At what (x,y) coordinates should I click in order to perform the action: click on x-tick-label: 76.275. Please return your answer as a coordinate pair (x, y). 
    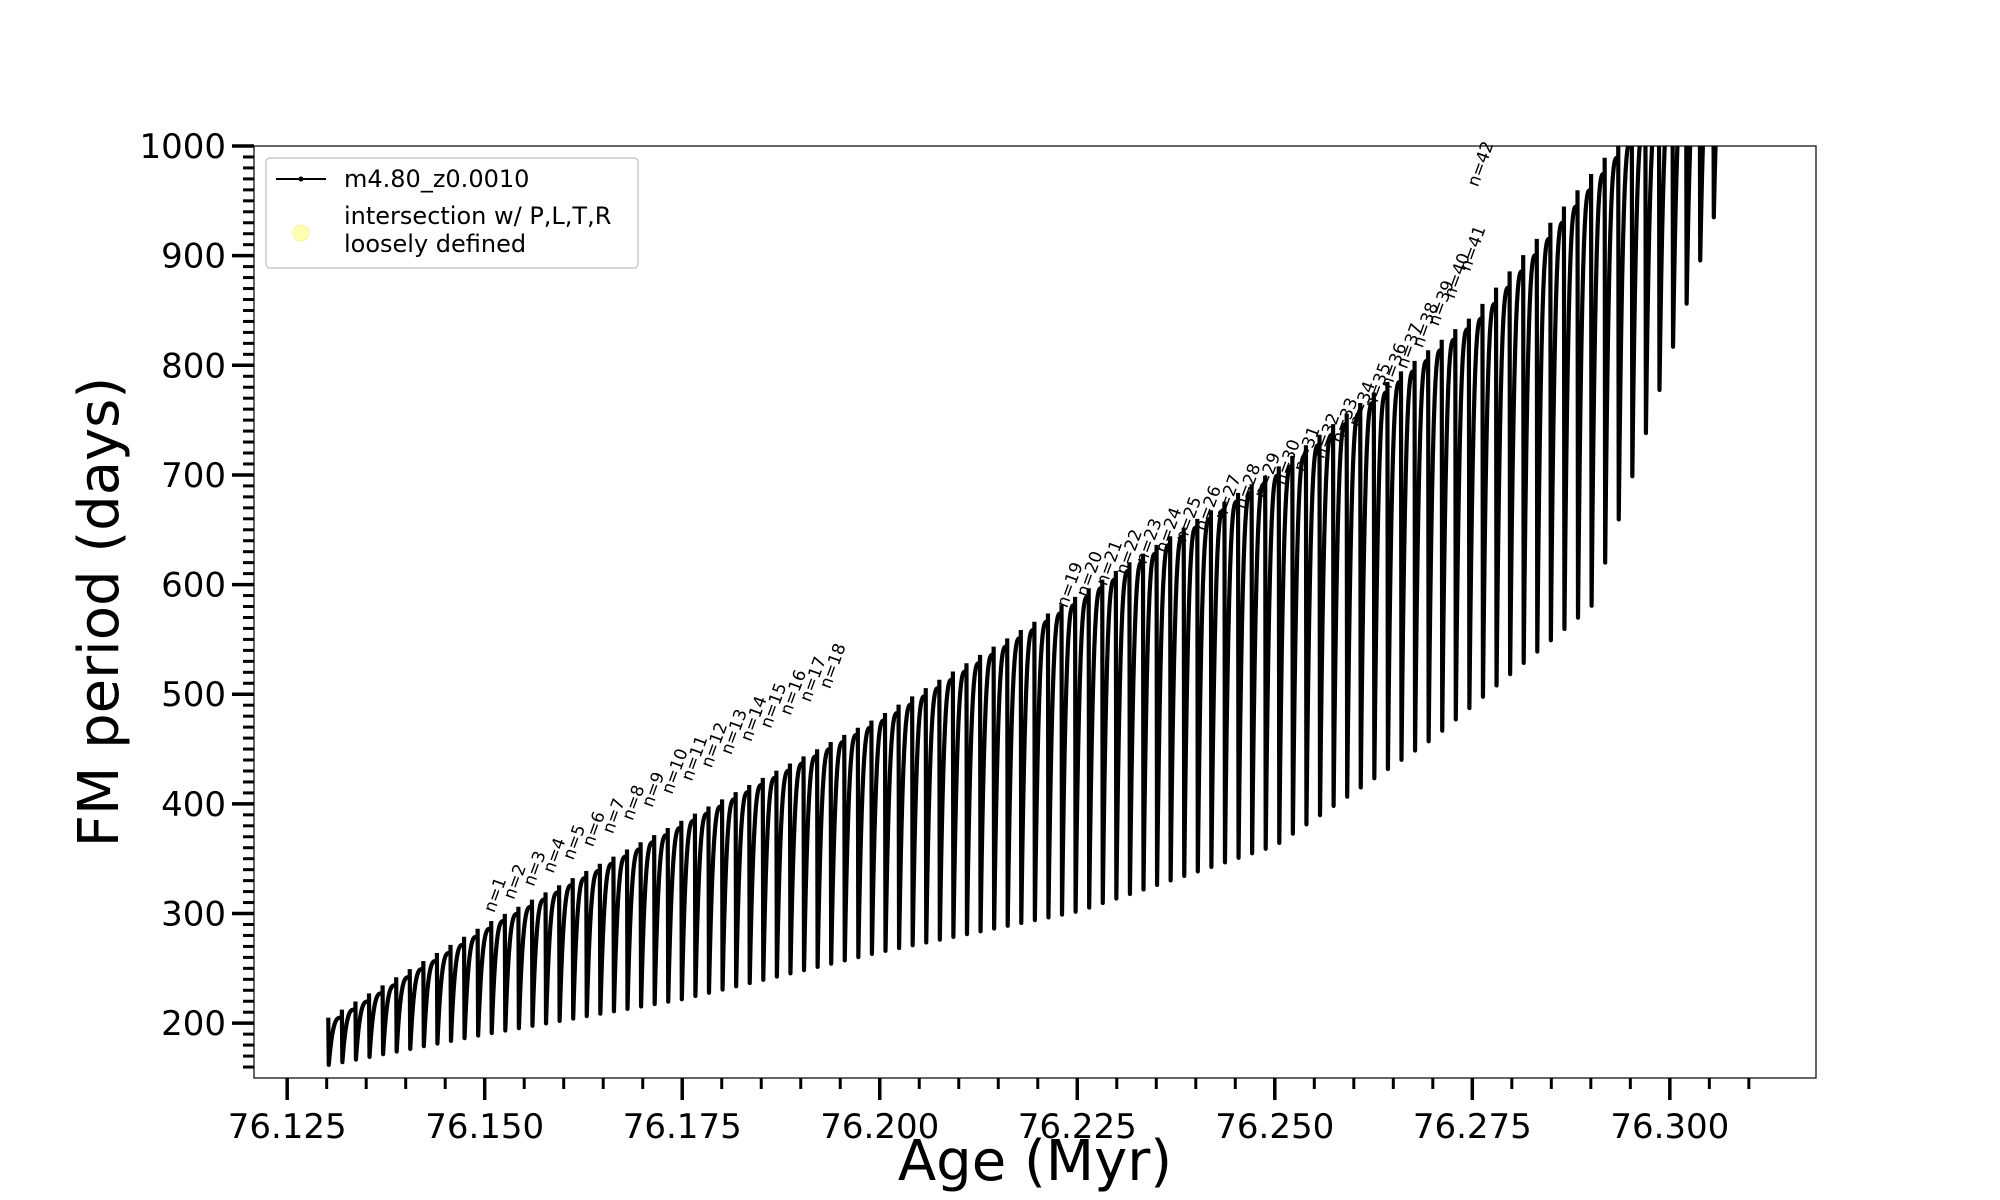
    Looking at the image, I should click on (1472, 1127).